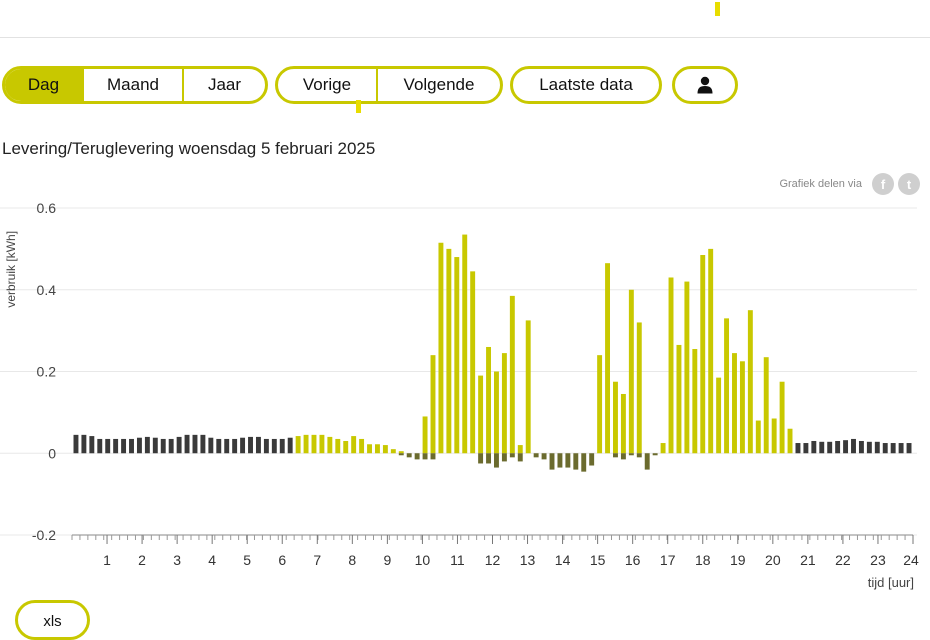 The width and height of the screenshot is (930, 640). Describe the element at coordinates (47, 208) in the screenshot. I see `y-tick-label: 0.6` at that location.